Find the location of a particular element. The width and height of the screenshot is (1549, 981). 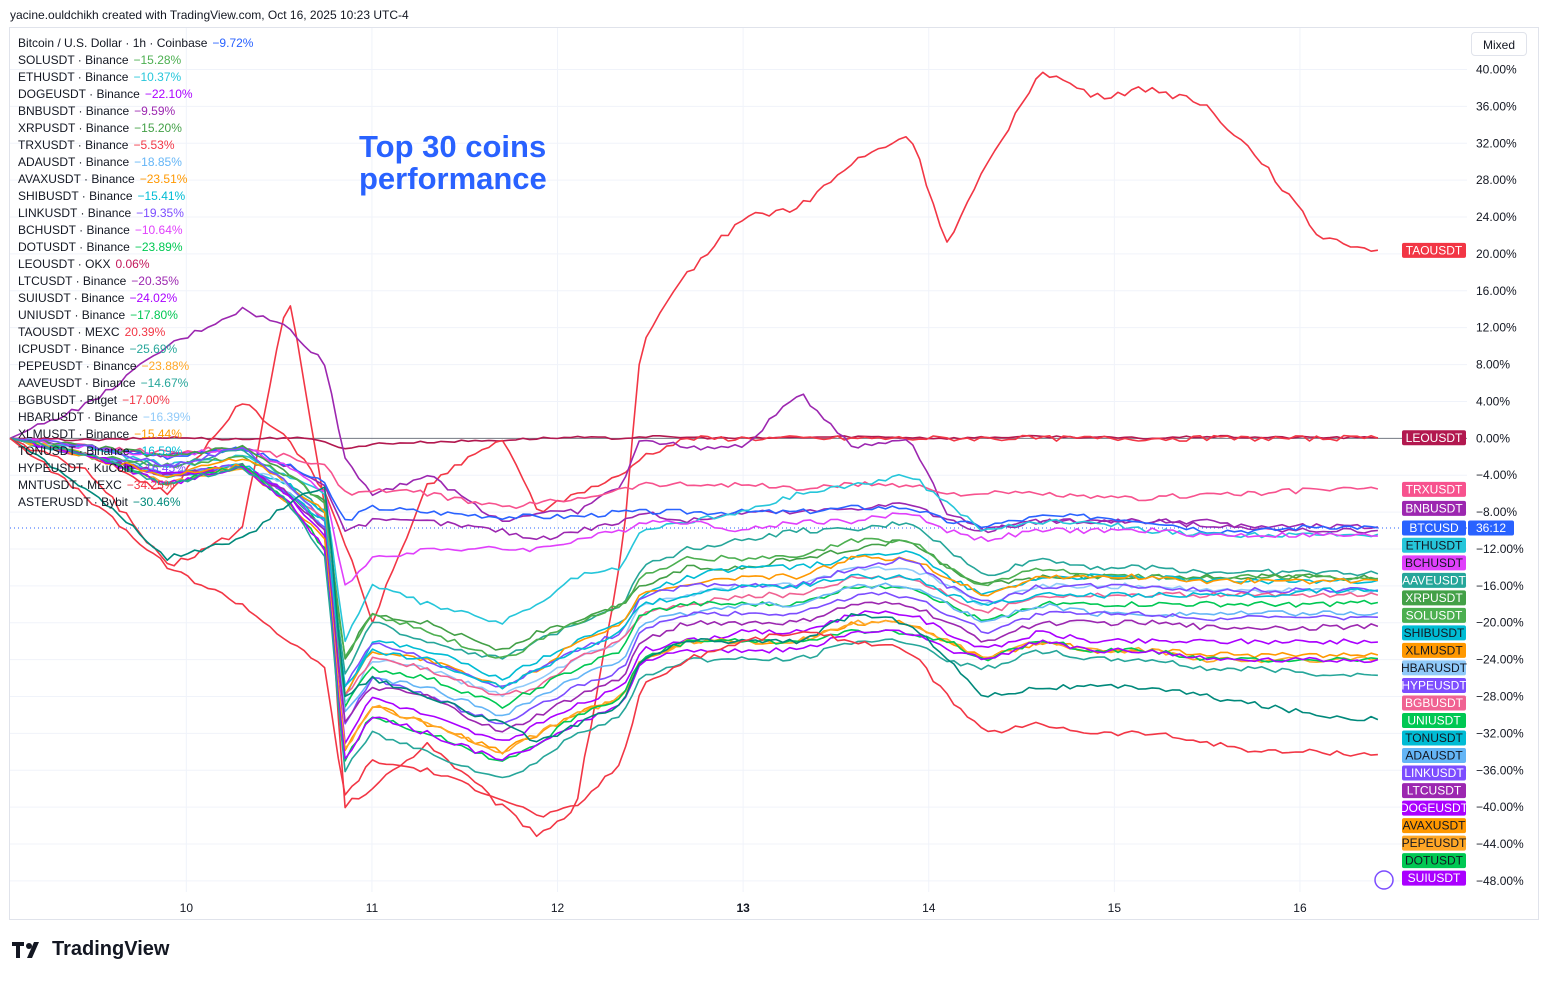

scale-mode-button: Mixed is located at coordinates (1499, 44).